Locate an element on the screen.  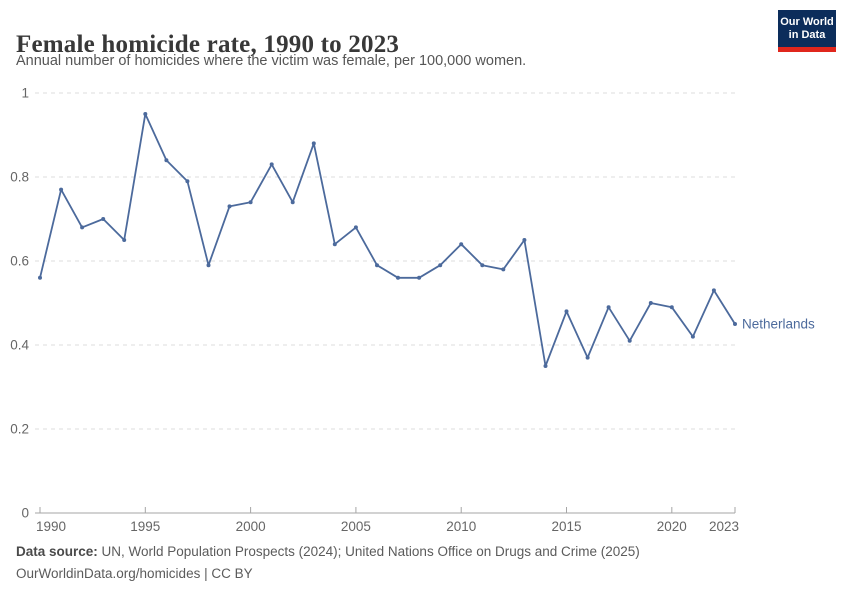
x-tick-label: 2005 is located at coordinates (356, 526).